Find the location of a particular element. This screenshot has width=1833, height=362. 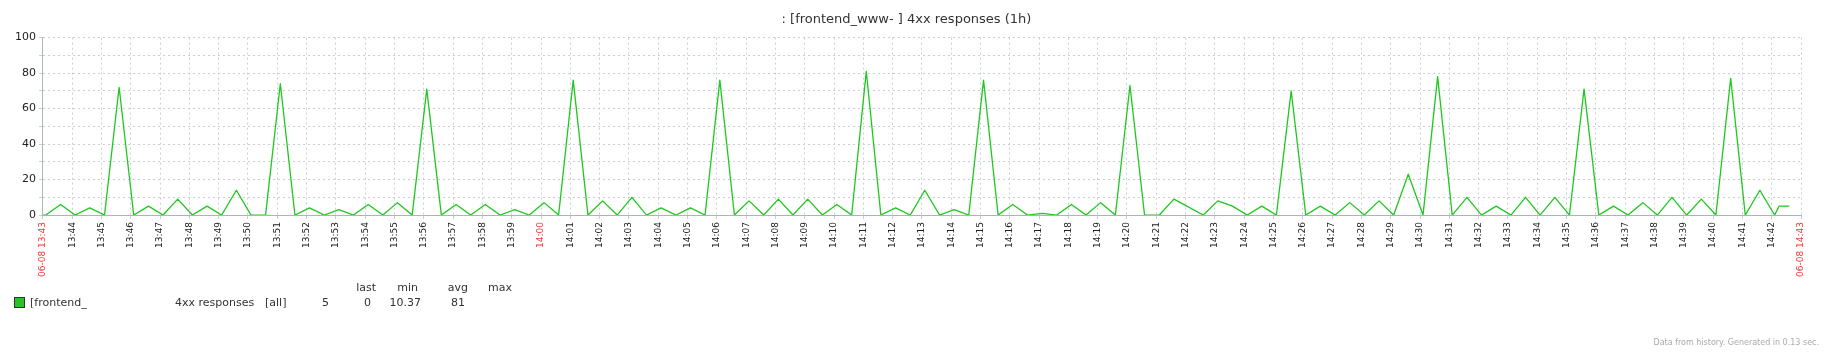

x-tick-label: 14:28 is located at coordinates (1360, 234).